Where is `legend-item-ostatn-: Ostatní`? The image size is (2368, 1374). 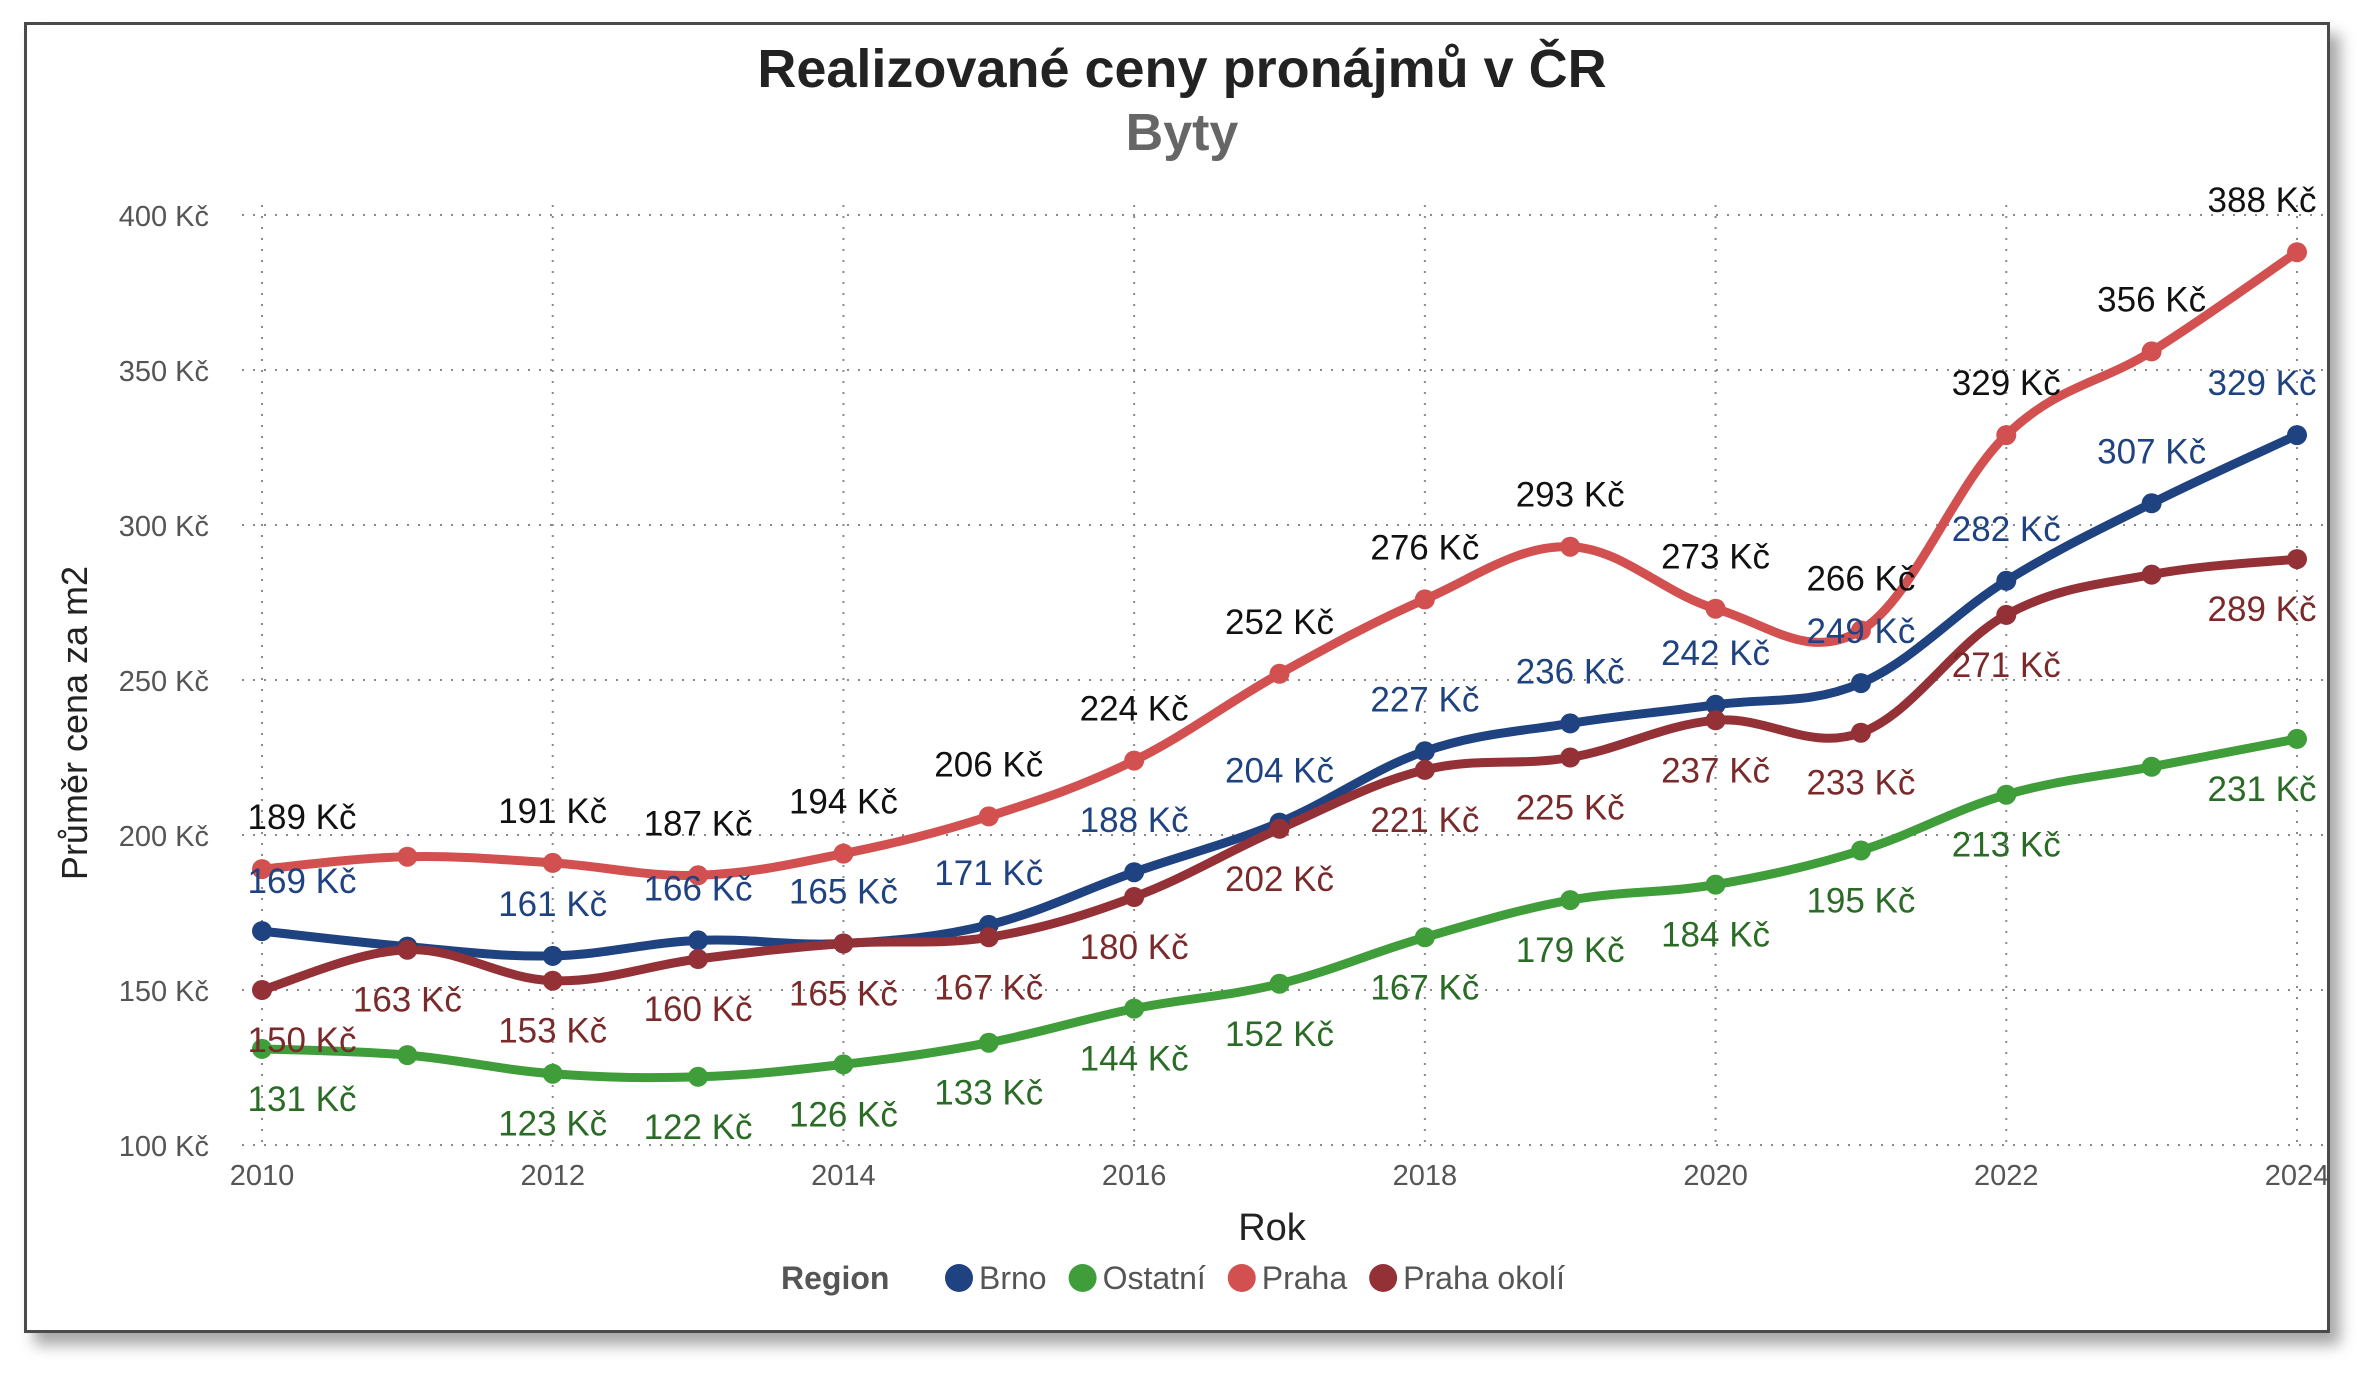 legend-item-ostatn-: Ostatní is located at coordinates (1154, 1278).